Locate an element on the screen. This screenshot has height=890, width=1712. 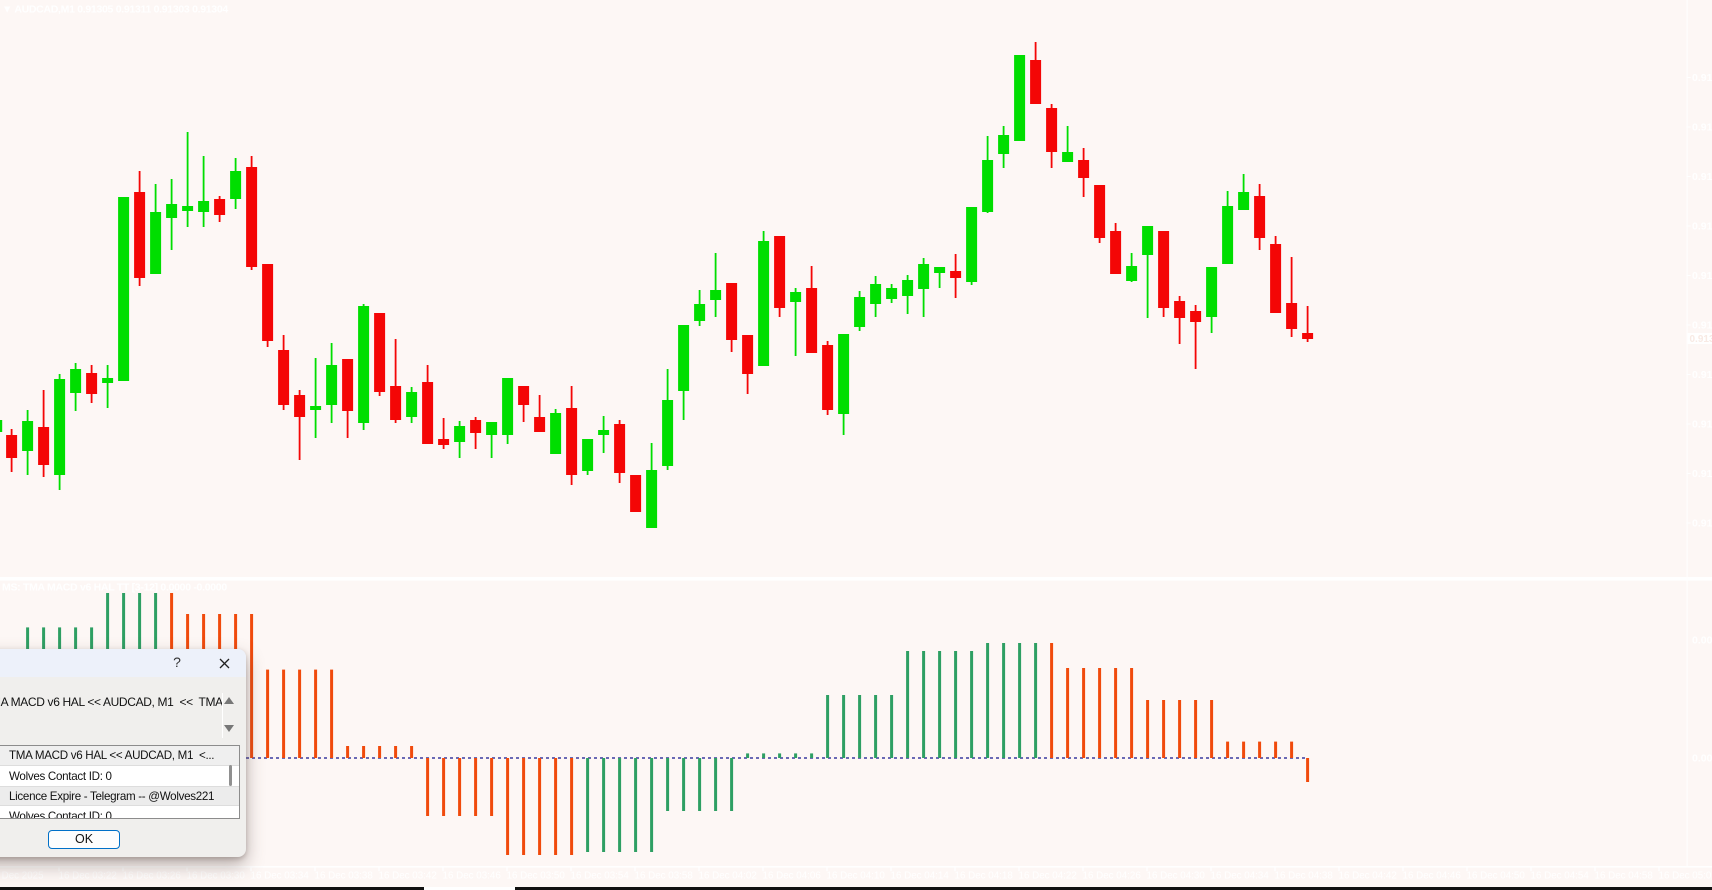
svg-text: 0.91304 is located at coordinates (1701, 339).